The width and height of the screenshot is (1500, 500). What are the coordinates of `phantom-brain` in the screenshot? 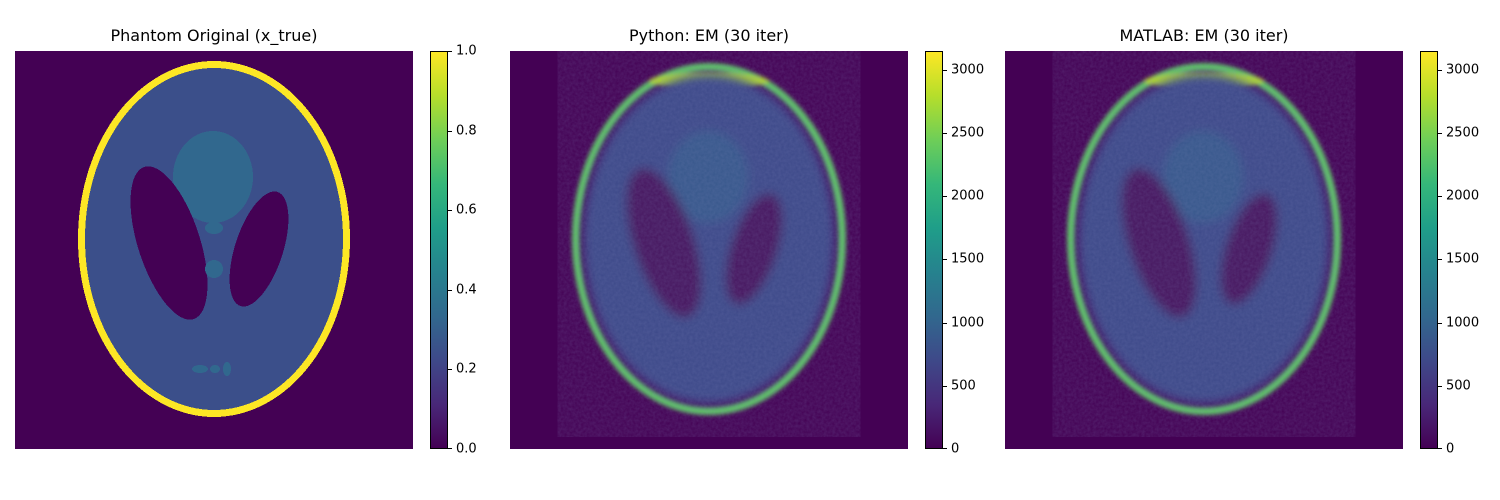 It's located at (214, 239).